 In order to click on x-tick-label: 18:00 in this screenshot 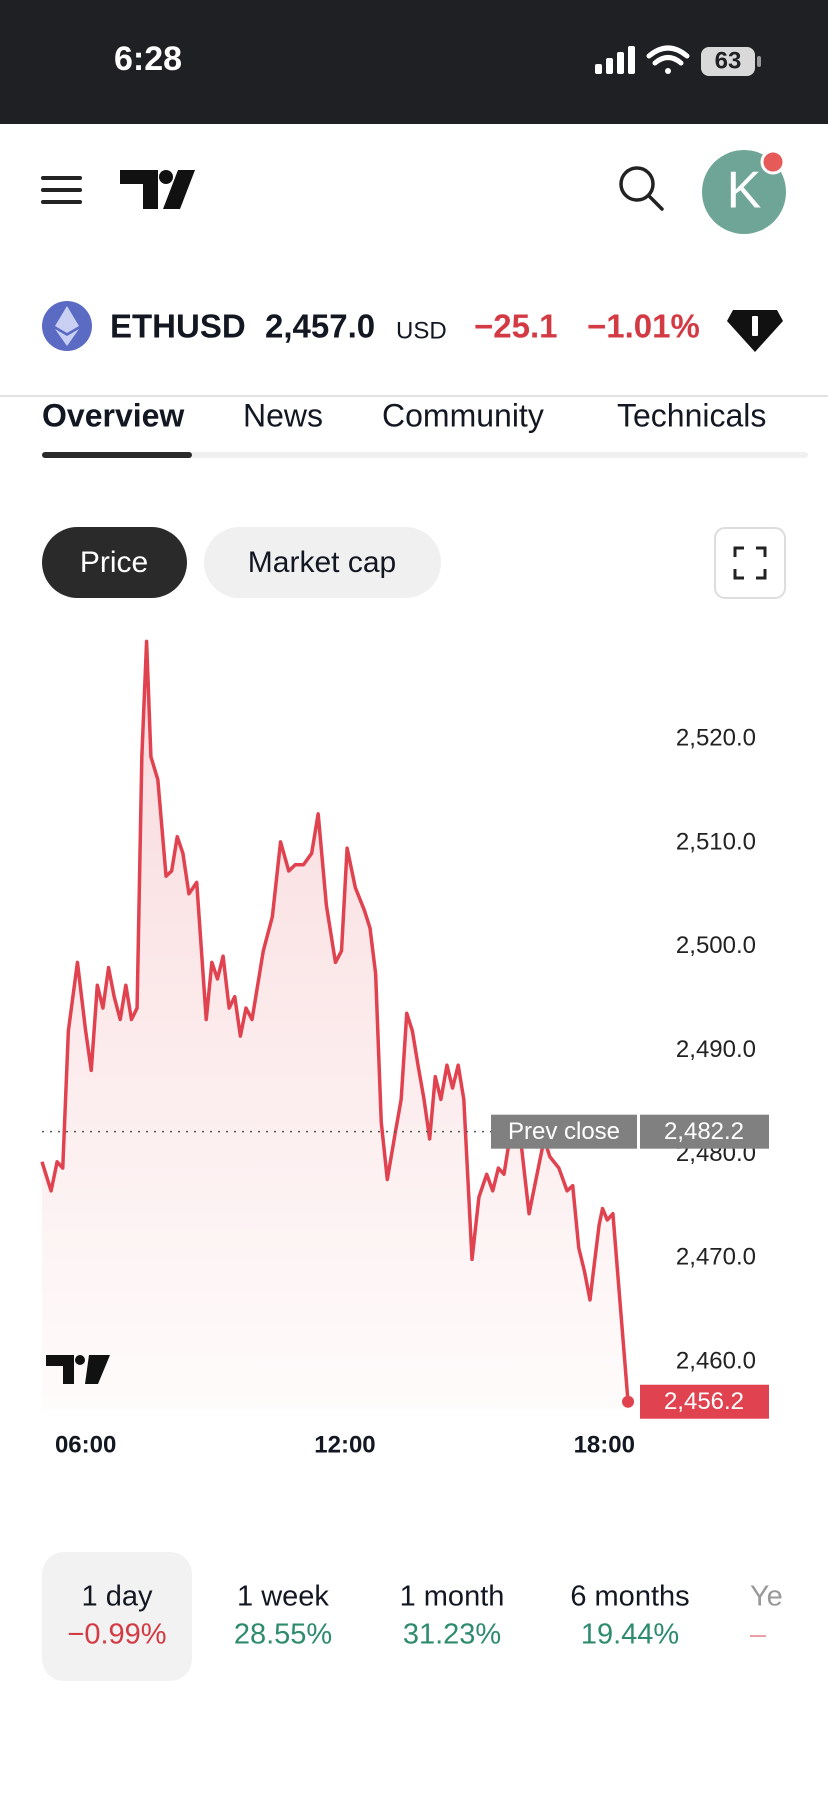, I will do `click(604, 1444)`.